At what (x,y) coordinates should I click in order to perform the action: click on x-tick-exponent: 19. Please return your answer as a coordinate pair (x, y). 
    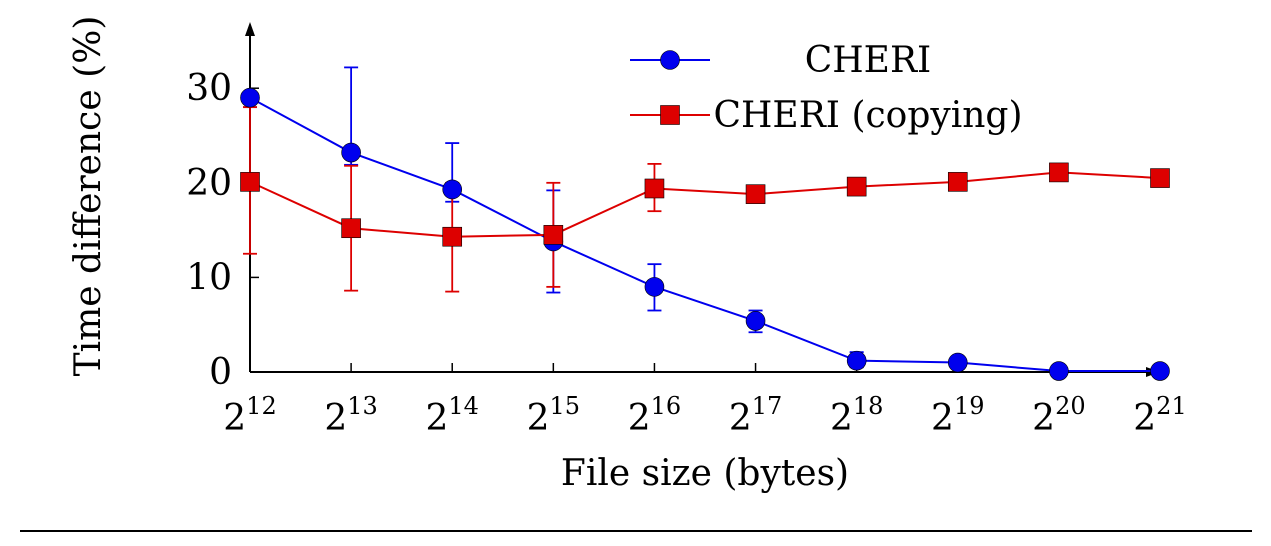
    Looking at the image, I should click on (969, 406).